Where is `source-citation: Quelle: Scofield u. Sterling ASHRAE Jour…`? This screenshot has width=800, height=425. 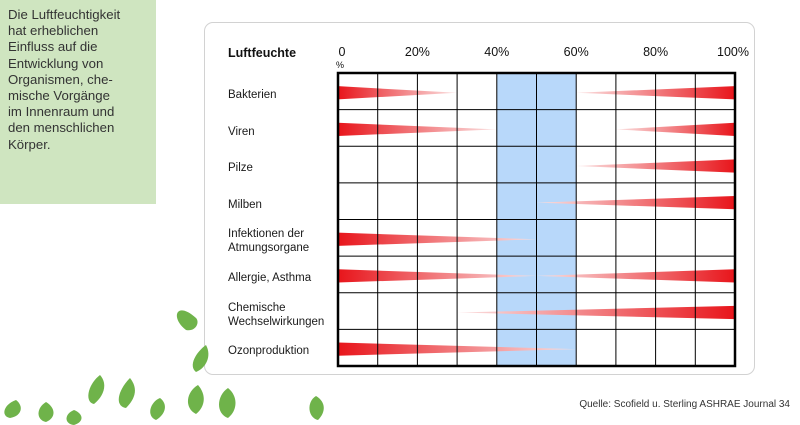
source-citation: Quelle: Scofield u. Sterling ASHRAE Jour… is located at coordinates (684, 404).